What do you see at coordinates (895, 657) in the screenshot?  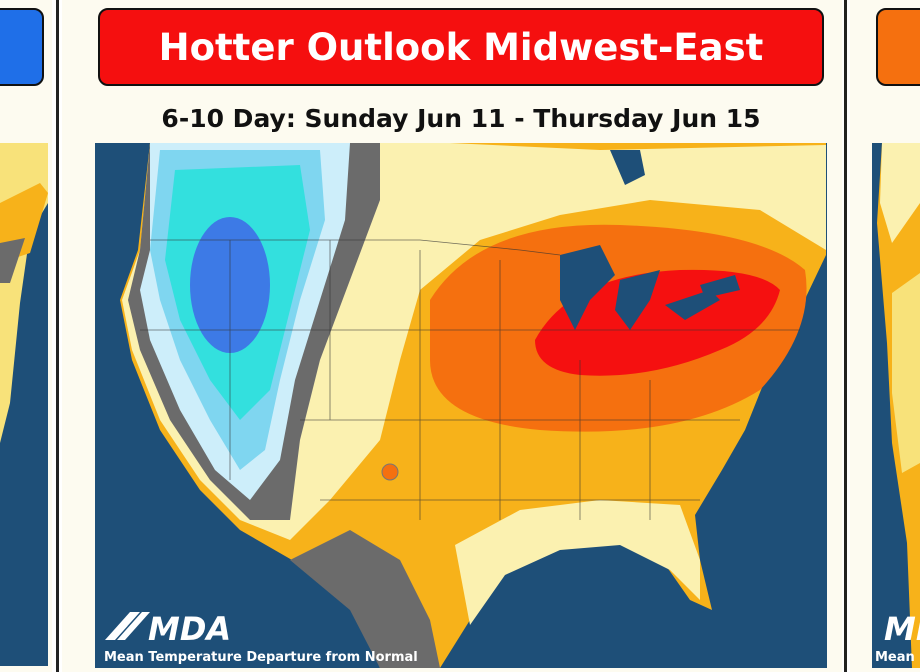 I see `map-caption: Mean` at bounding box center [895, 657].